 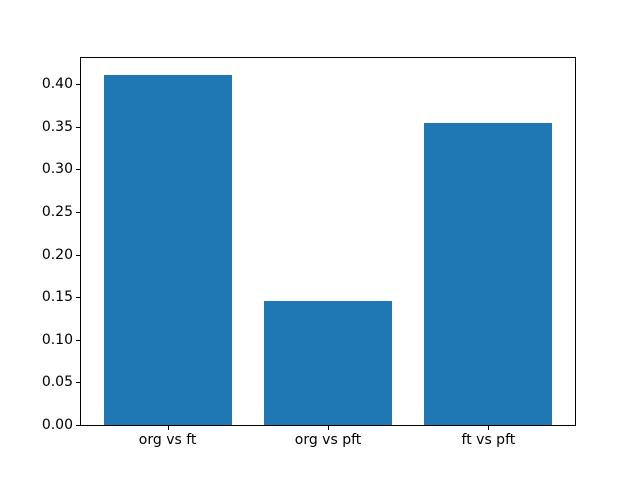 What do you see at coordinates (57, 126) in the screenshot?
I see `y-tick-label: 0.35` at bounding box center [57, 126].